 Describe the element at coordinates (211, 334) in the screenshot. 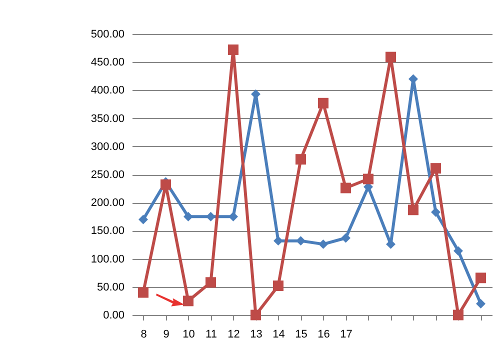

I see `x-tick-label: 11` at that location.